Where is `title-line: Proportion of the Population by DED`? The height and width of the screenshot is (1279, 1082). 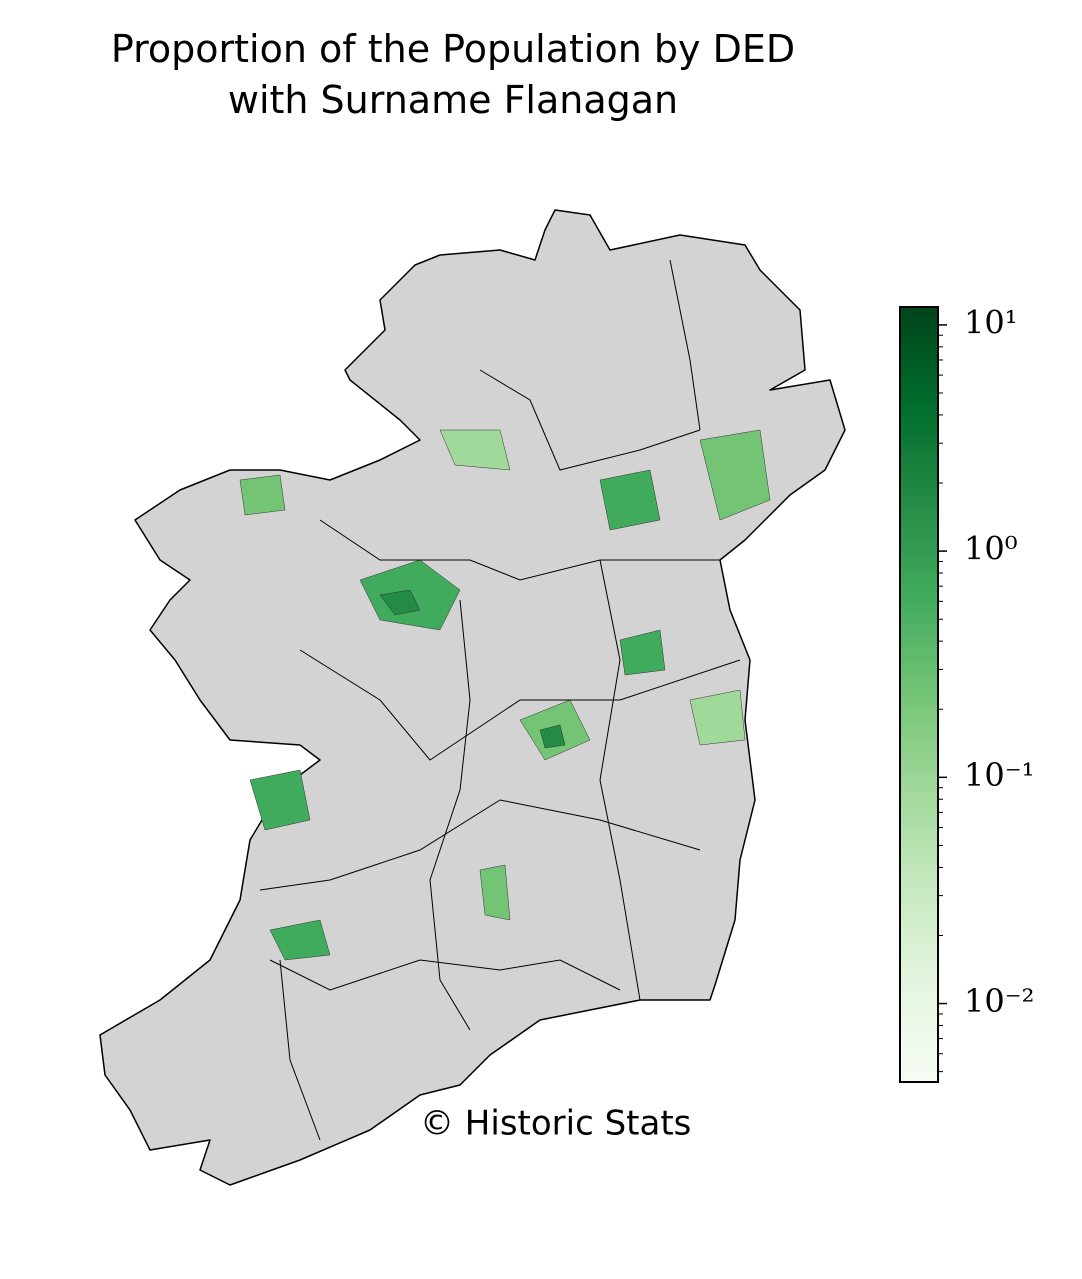
title-line: Proportion of the Population by DED is located at coordinates (453, 49).